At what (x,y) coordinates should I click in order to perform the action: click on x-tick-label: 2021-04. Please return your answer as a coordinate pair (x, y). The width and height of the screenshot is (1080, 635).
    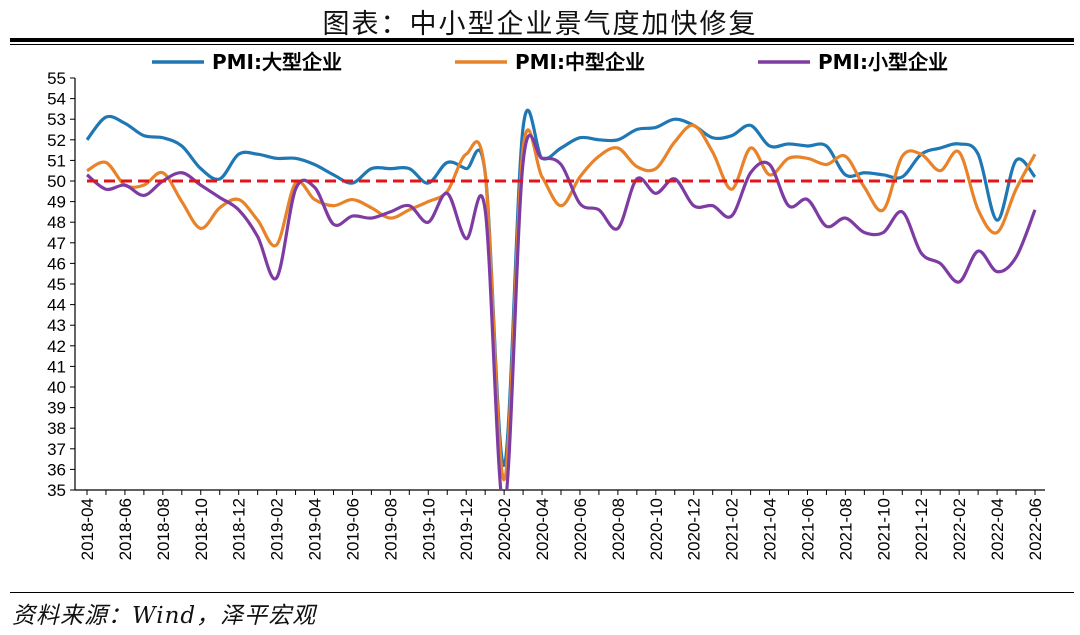
    Looking at the image, I should click on (770, 529).